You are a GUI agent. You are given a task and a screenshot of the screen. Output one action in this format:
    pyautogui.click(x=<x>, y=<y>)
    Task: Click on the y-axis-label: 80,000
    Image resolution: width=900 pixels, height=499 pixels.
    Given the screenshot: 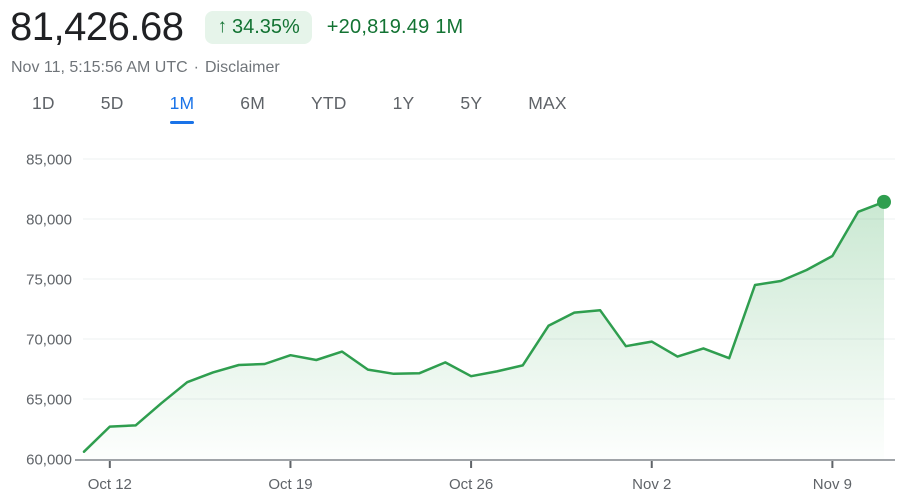 What is the action you would take?
    pyautogui.click(x=49, y=220)
    